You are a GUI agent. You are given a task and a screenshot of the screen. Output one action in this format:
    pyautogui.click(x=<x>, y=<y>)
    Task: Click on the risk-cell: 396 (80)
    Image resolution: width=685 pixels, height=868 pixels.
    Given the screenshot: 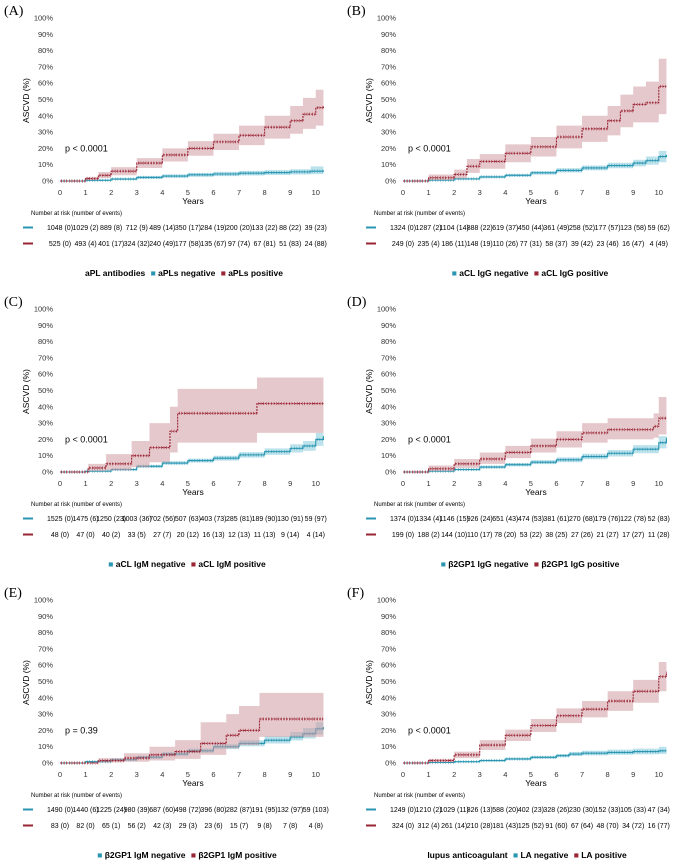 What is the action you would take?
    pyautogui.click(x=213, y=810)
    